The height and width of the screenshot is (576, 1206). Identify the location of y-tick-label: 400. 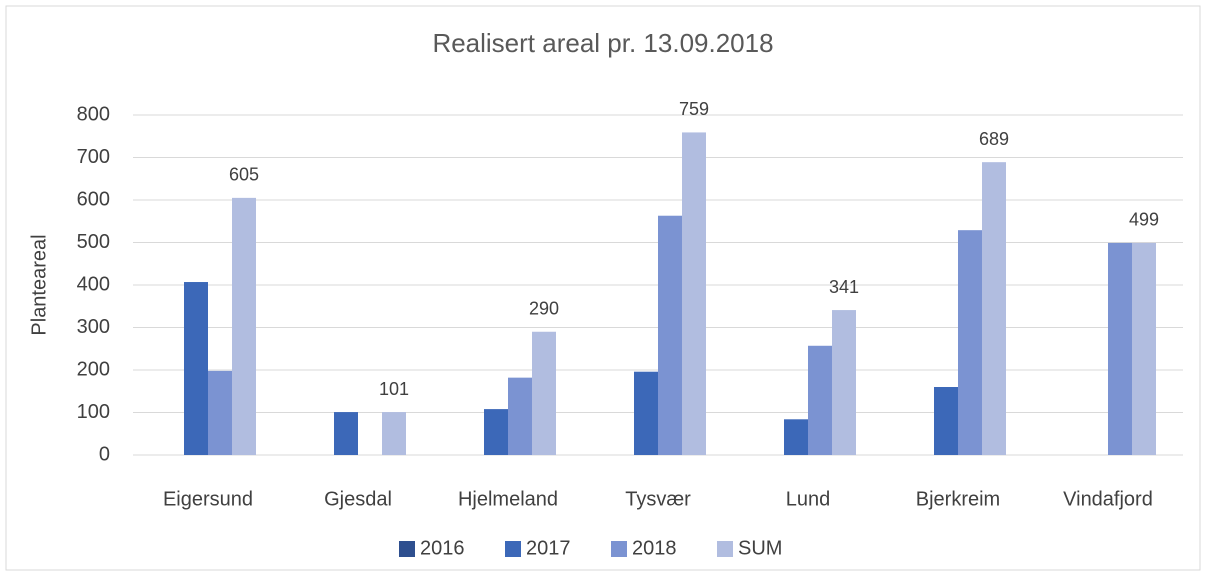
(93, 284).